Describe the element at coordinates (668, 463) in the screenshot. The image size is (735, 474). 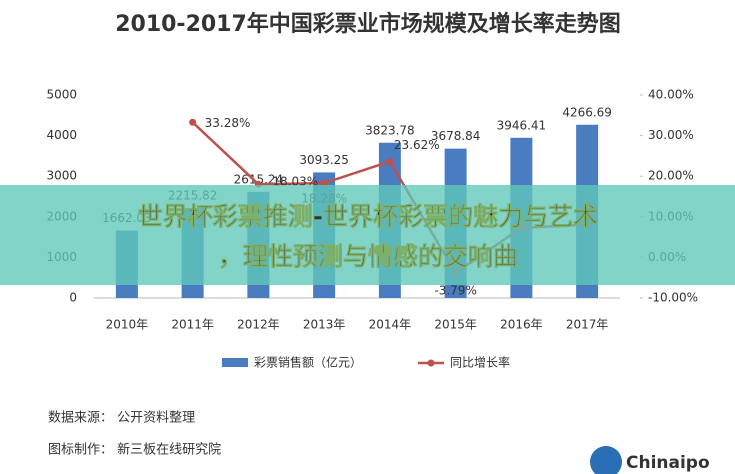
I see `logo: Chinaipo` at that location.